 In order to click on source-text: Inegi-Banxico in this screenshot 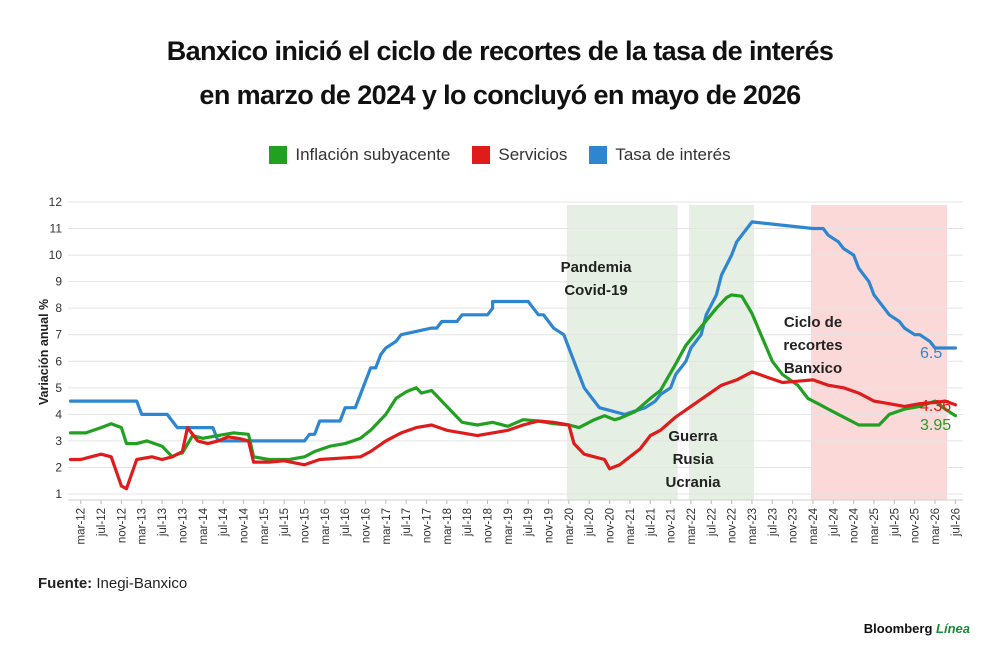, I will do `click(140, 583)`.